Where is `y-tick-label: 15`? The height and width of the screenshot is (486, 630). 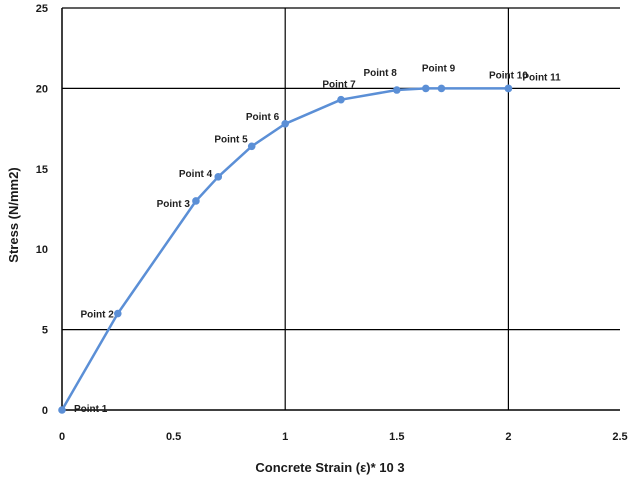
y-tick-label: 15 is located at coordinates (42, 170).